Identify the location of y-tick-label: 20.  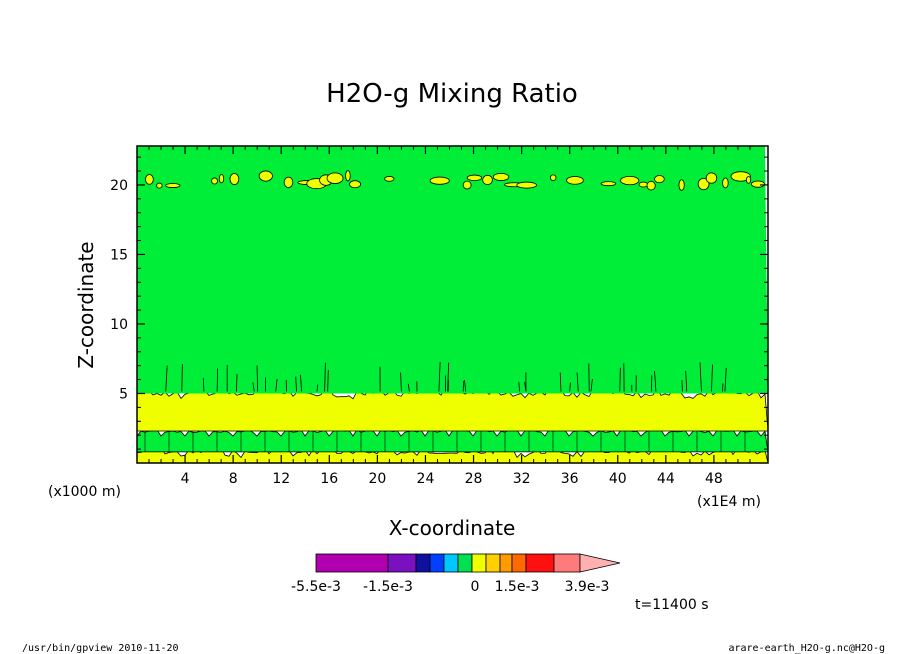
(119, 186).